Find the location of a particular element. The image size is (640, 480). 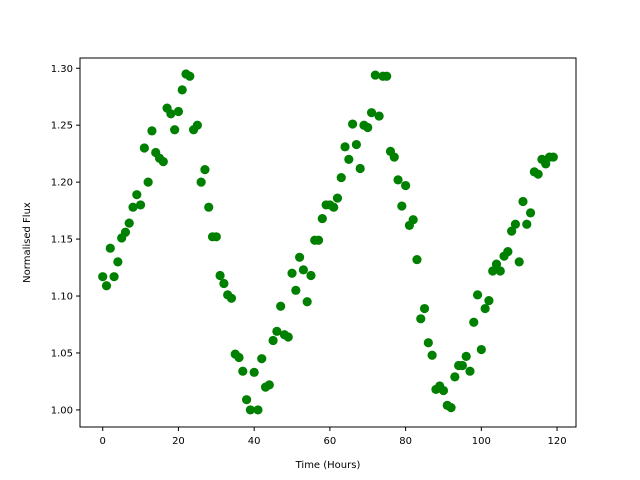

y-tick-label: 1.00 is located at coordinates (62, 410).